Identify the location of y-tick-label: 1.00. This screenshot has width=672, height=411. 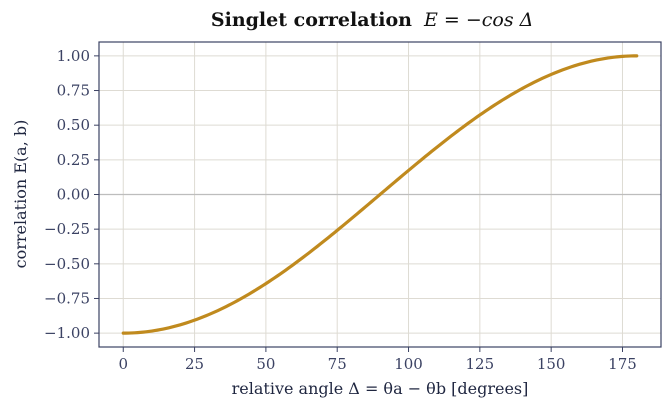
(73, 56).